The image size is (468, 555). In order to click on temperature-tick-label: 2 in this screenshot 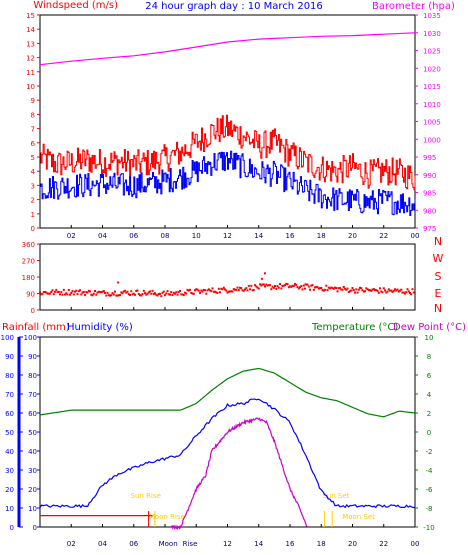, I will do `click(429, 414)`.